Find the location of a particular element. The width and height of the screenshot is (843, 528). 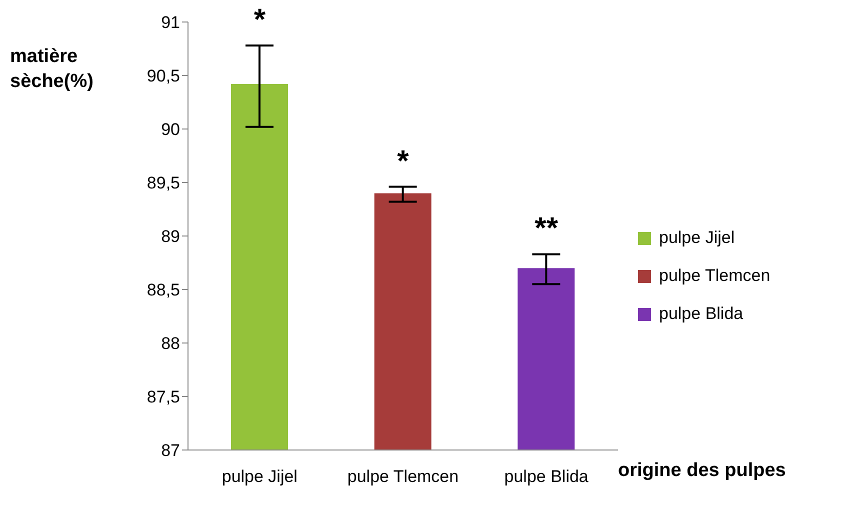

y-tick-label: 89 is located at coordinates (170, 236).